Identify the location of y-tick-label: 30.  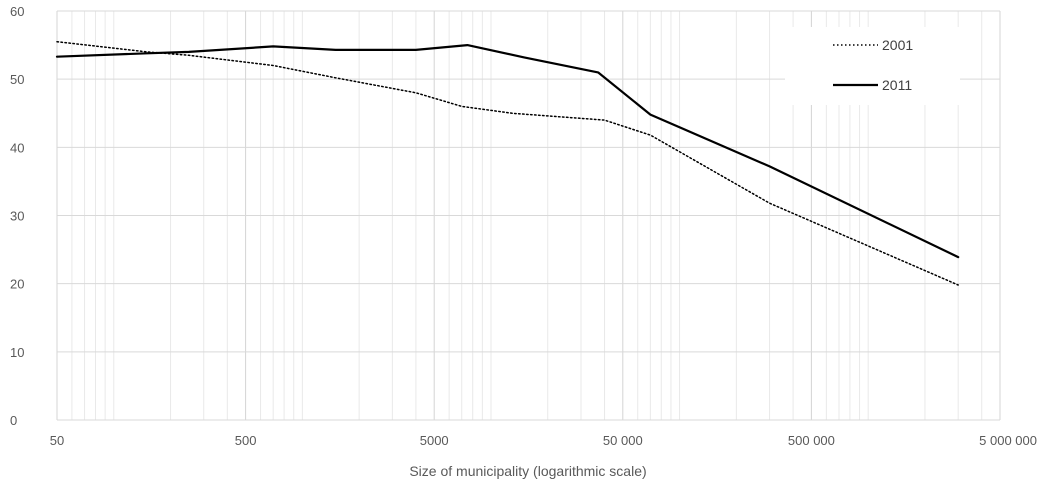
(17, 216).